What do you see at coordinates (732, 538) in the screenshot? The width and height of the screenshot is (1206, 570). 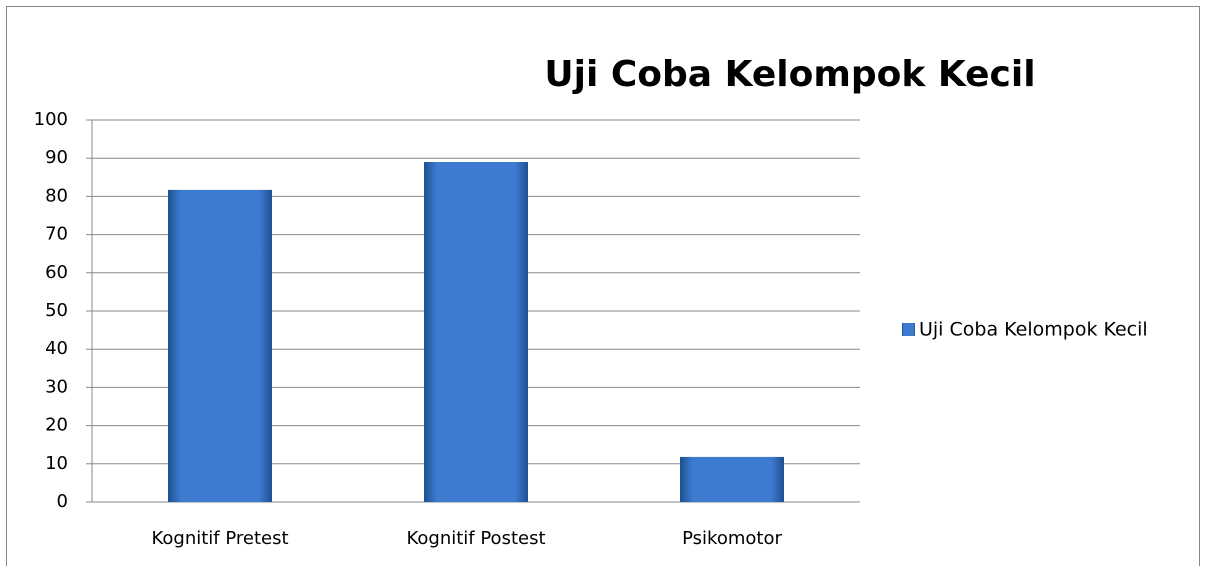 I see `x-tick-label: Psikomotor` at bounding box center [732, 538].